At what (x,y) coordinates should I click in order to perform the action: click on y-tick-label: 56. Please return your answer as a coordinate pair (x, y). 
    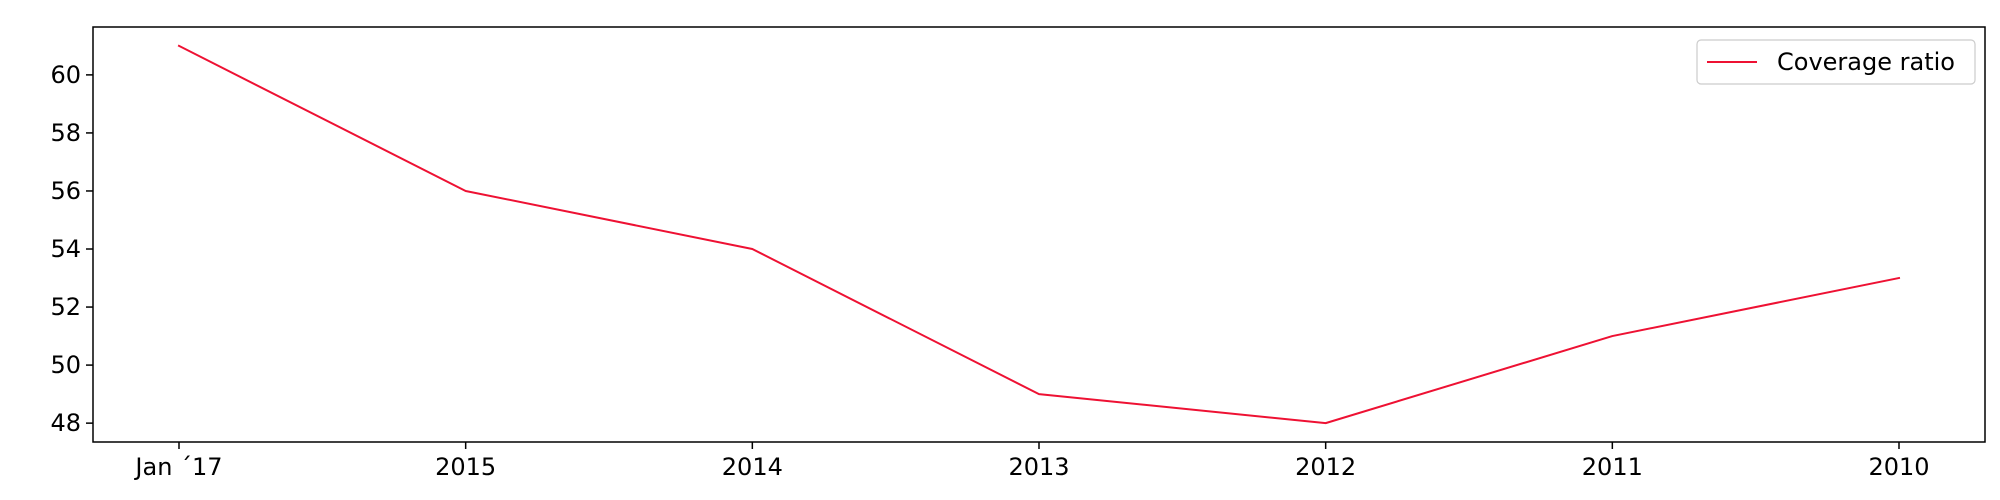
    Looking at the image, I should click on (65, 191).